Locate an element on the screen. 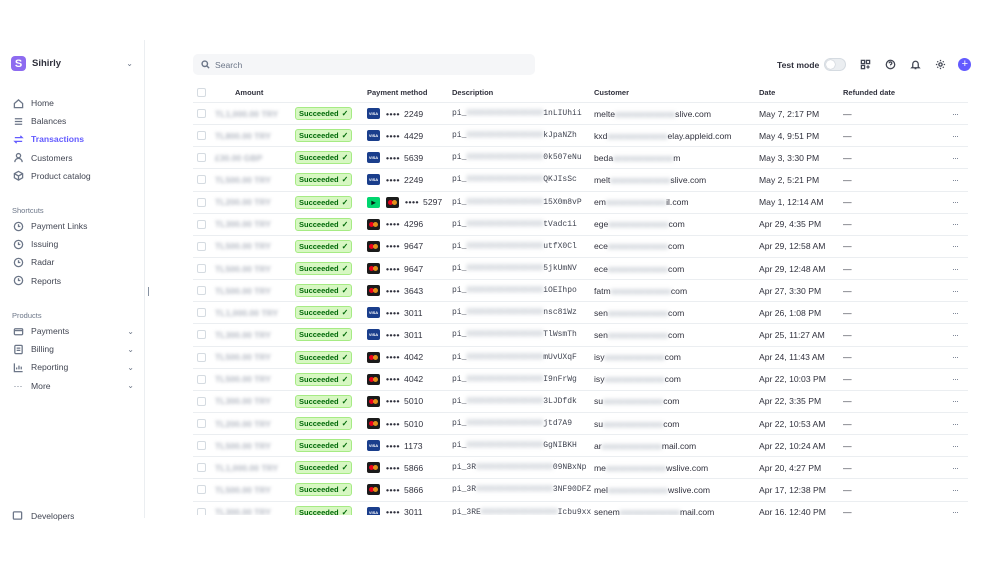  sidebar-item-balances: Balances is located at coordinates (73, 121).